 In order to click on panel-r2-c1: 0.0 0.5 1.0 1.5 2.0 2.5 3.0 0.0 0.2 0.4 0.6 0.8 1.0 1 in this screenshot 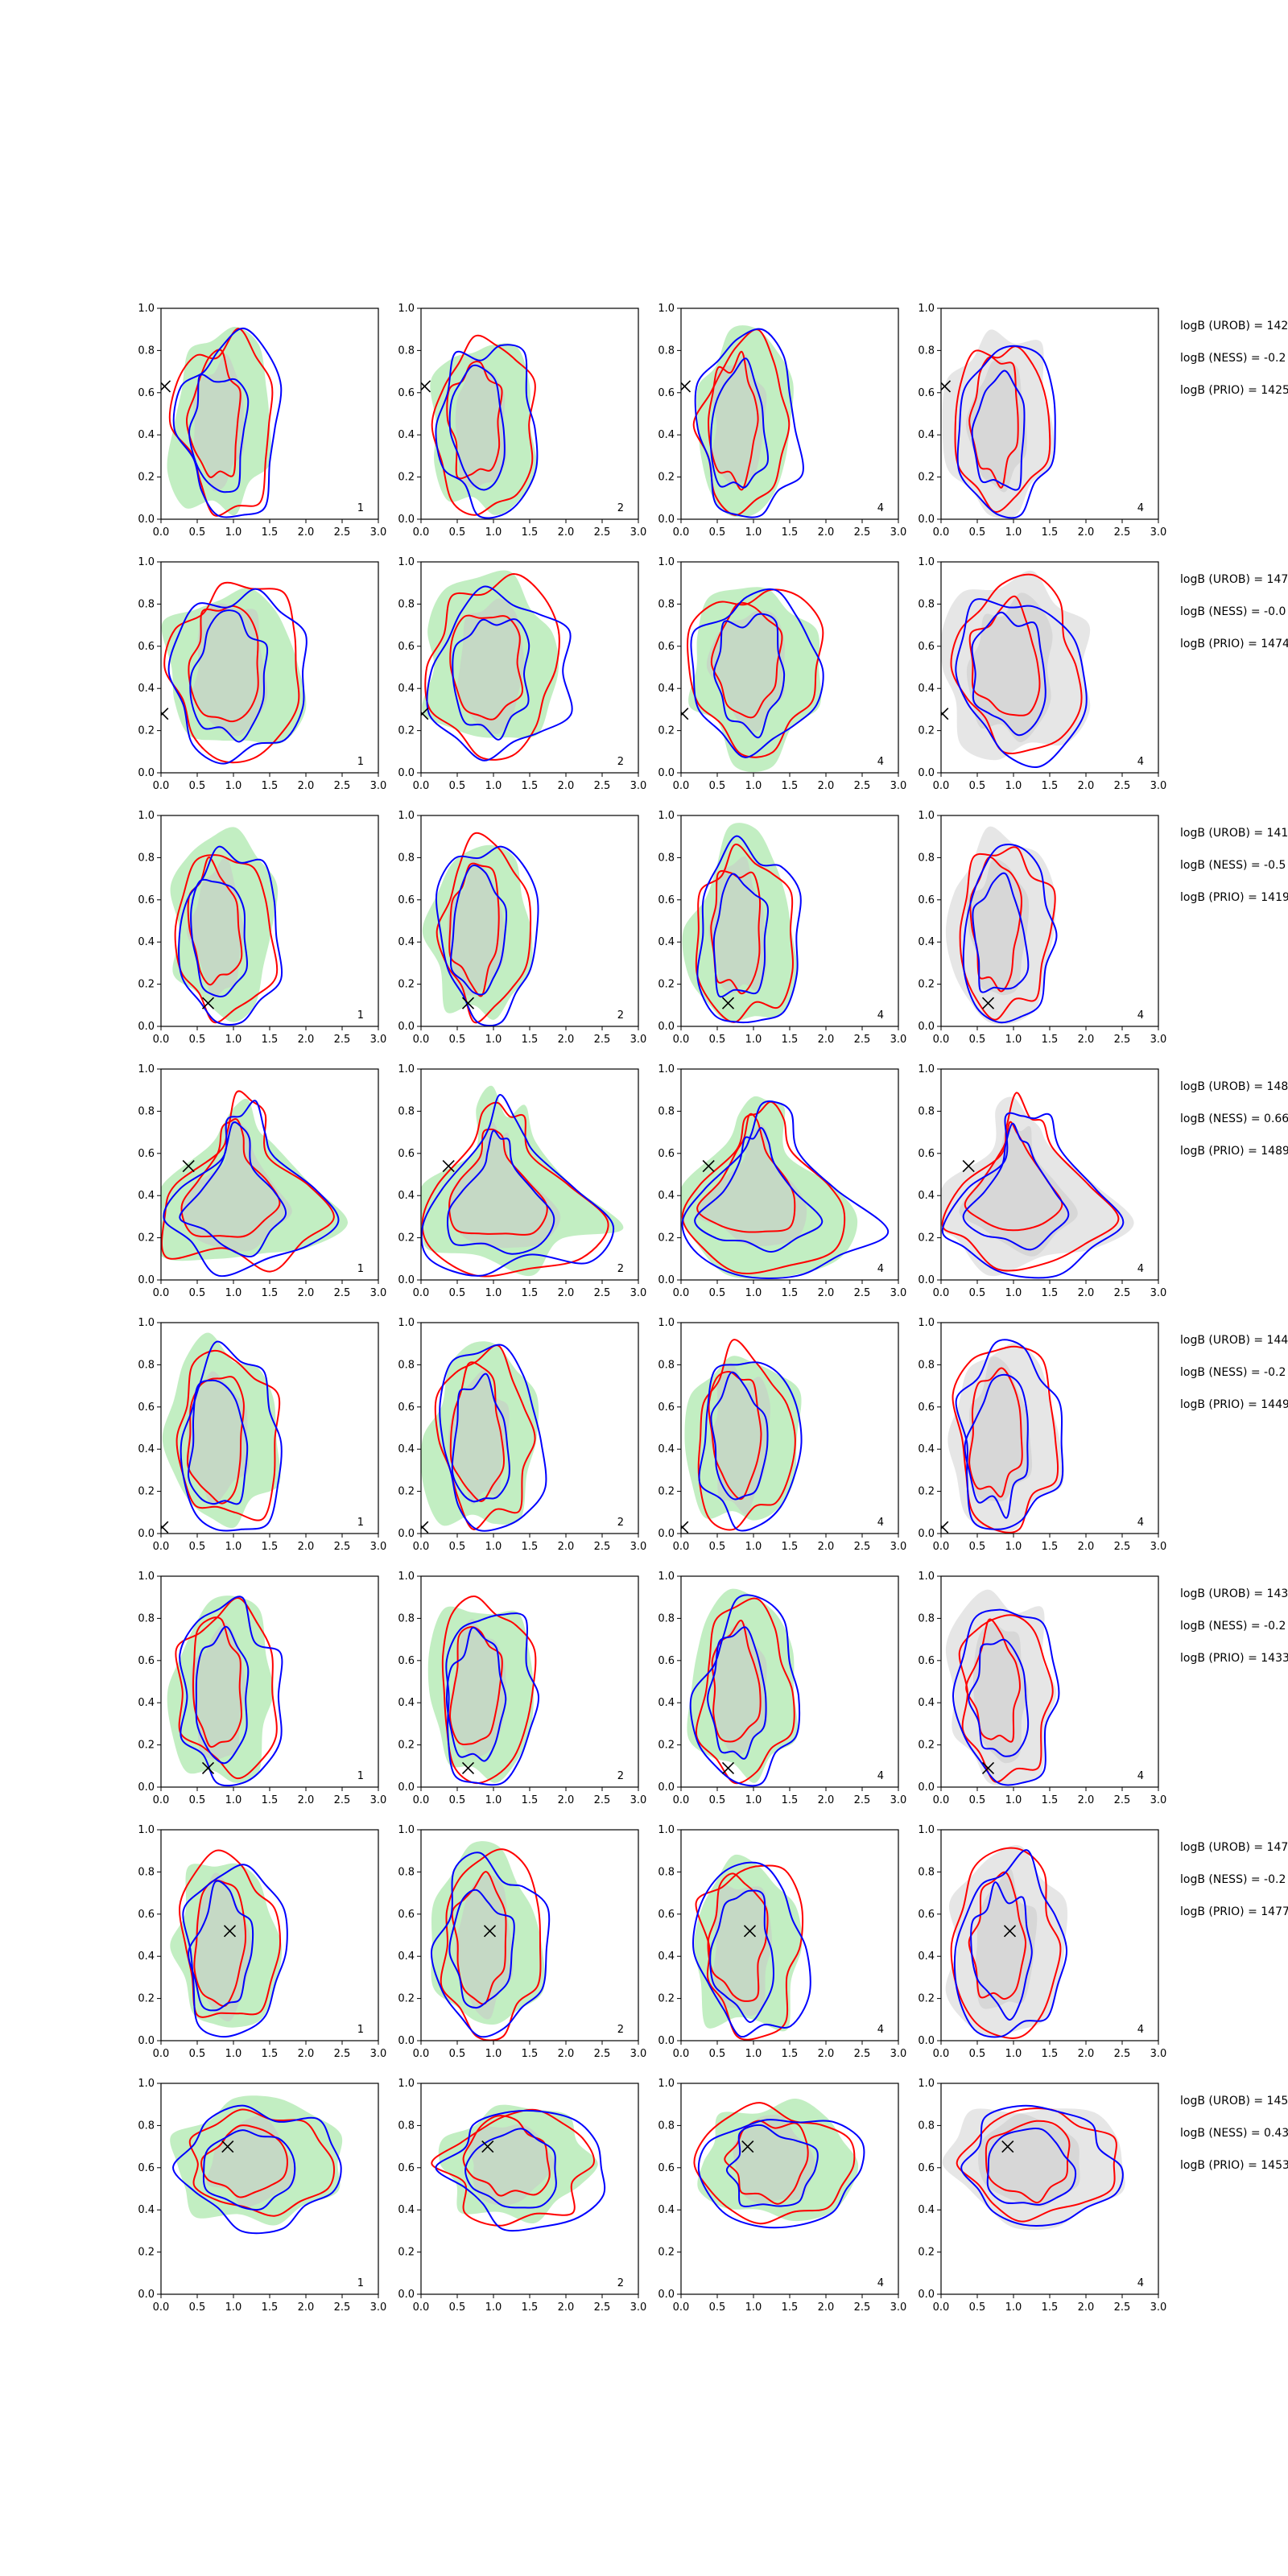, I will do `click(262, 674)`.